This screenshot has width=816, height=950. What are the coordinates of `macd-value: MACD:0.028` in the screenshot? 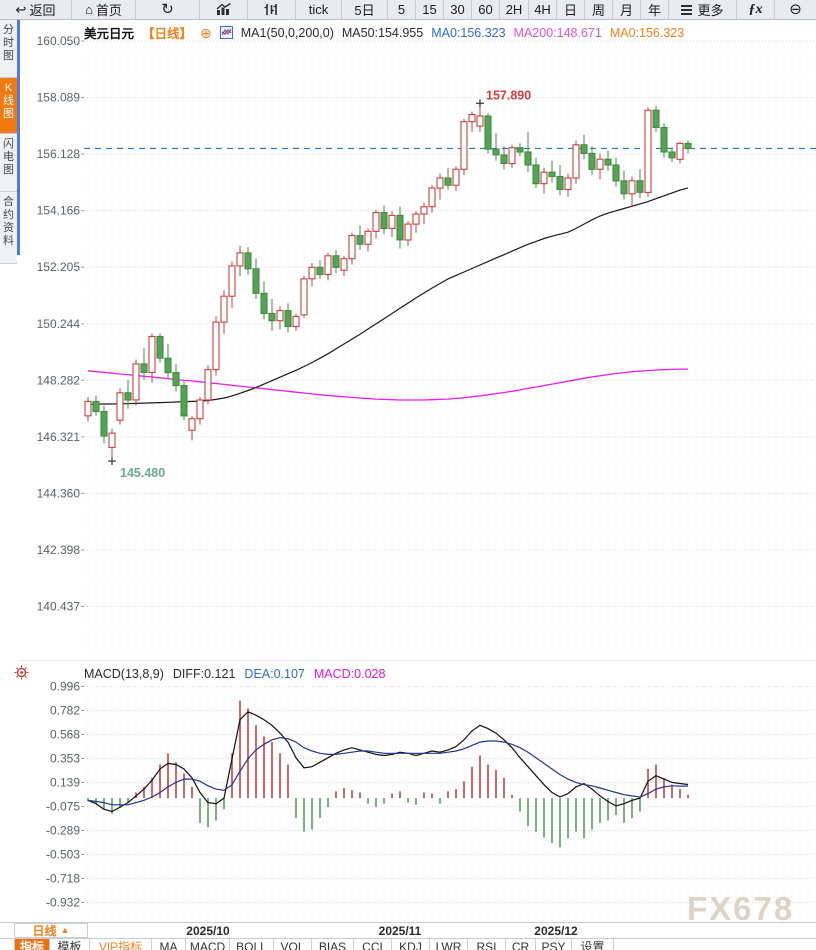 It's located at (349, 674).